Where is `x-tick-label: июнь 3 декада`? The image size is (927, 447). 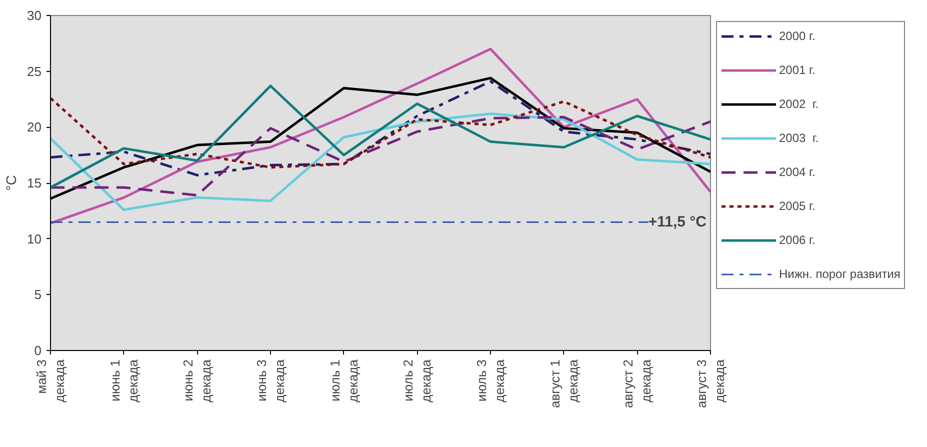 x-tick-label: июнь 3 декада is located at coordinates (270, 380).